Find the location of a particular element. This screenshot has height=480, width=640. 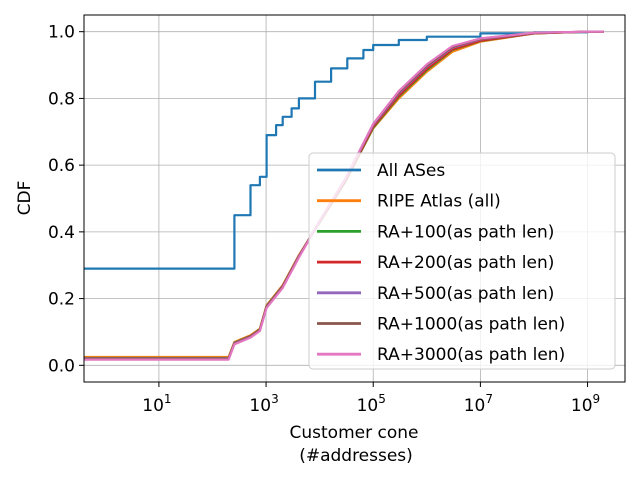

legend-label: RA+3000(as path len) is located at coordinates (471, 355).